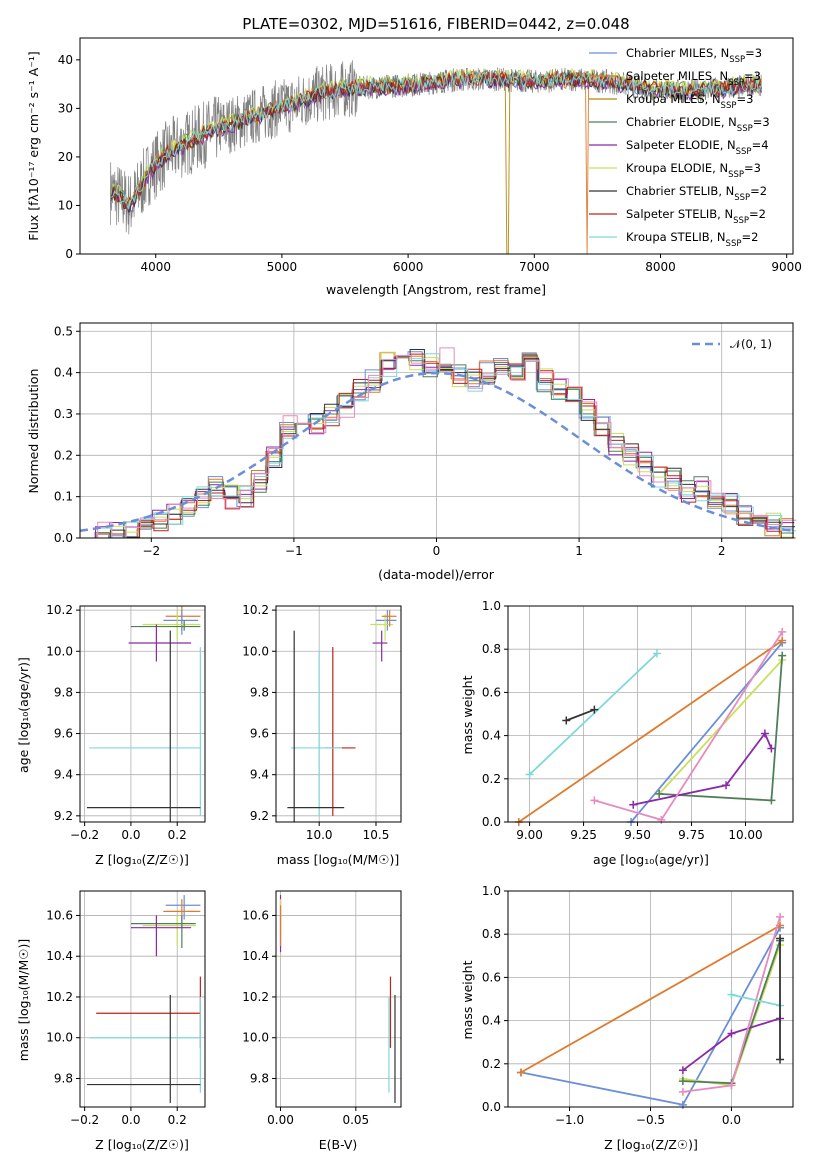 This screenshot has height=1170, width=819. Describe the element at coordinates (491, 692) in the screenshot. I see `y-tick-label: 0.6` at that location.